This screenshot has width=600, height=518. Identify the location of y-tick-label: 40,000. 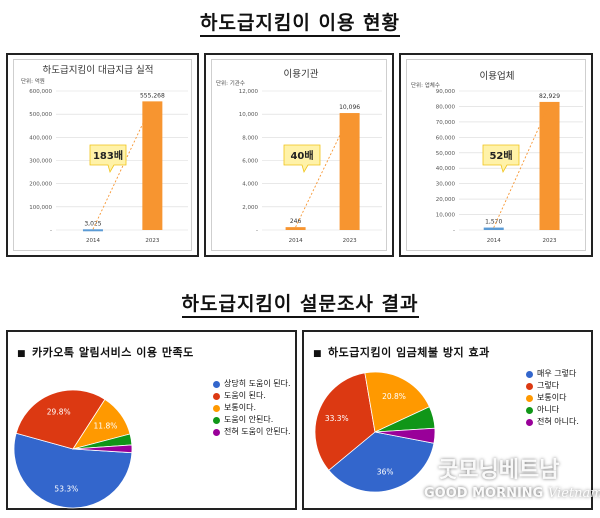
(446, 169).